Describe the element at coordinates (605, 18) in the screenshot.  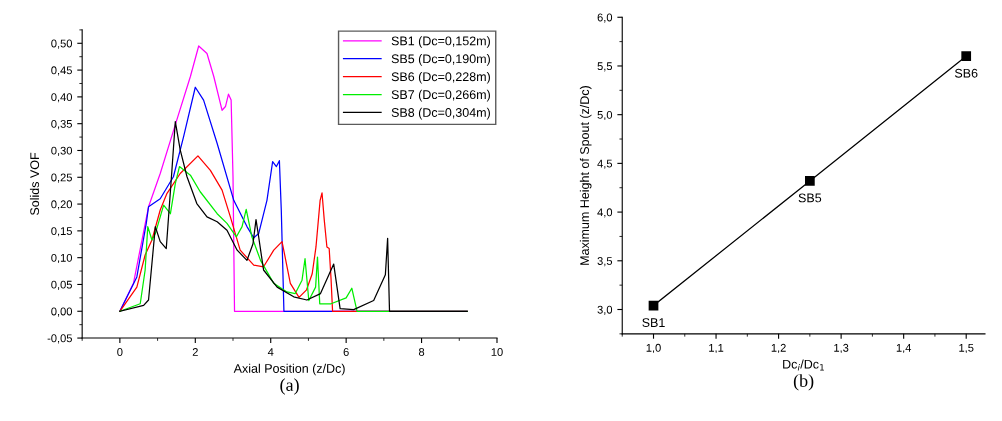
I see `y-tick-label: 6,0` at that location.